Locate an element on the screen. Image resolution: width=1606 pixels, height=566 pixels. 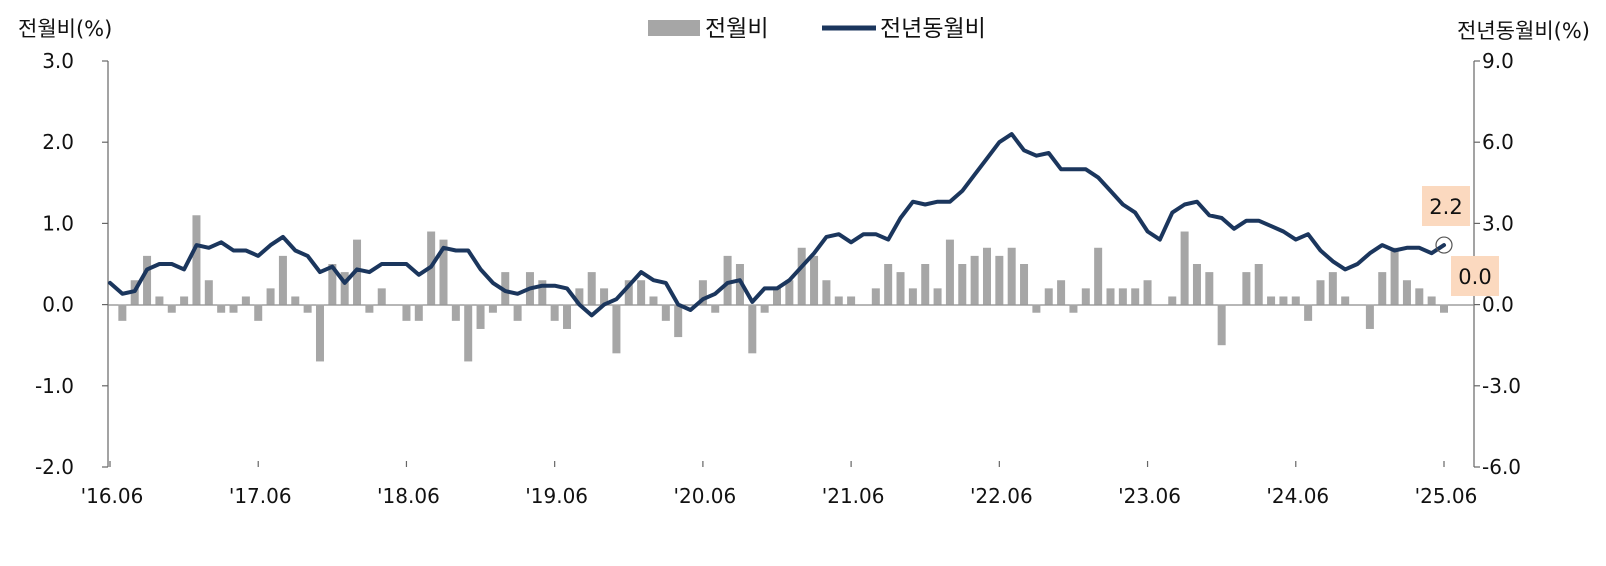
x-tick-label: '23.06 is located at coordinates (1149, 496).